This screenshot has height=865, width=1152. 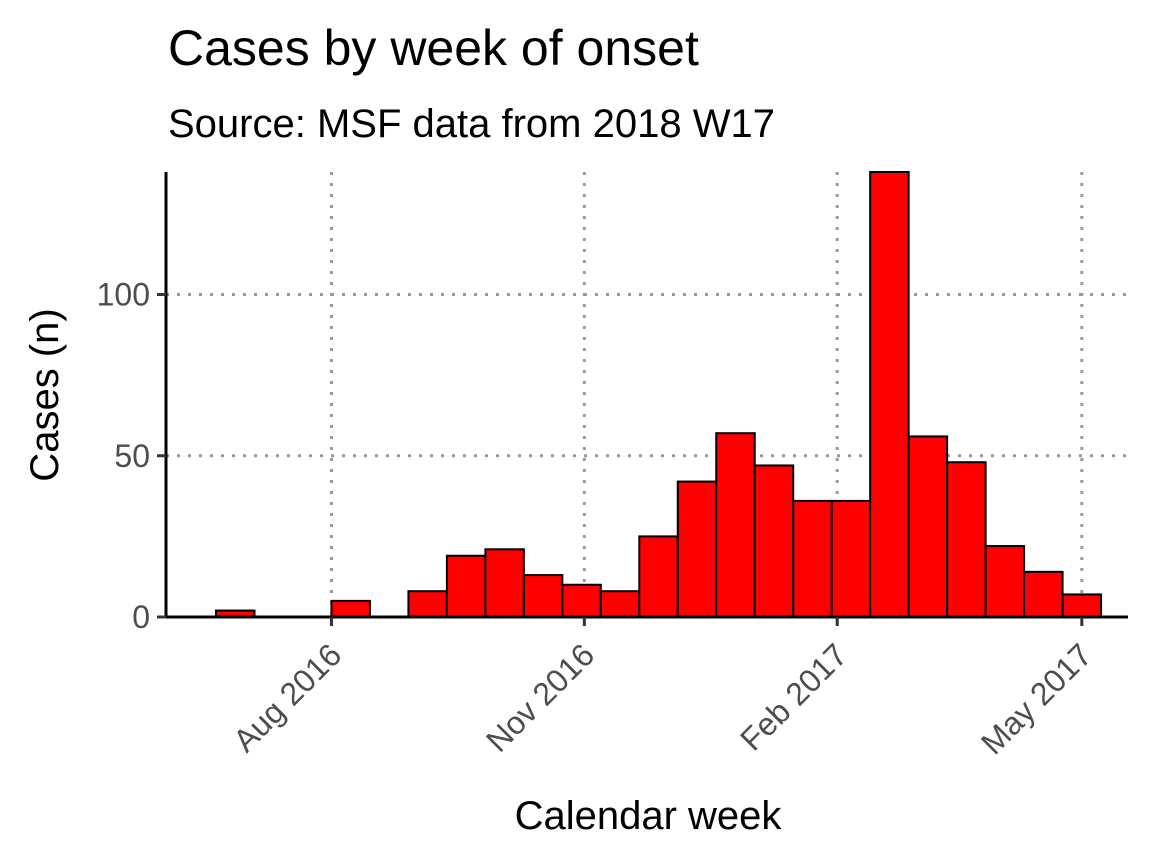 I want to click on x-tick-label: May 2017, so click(x=1036, y=698).